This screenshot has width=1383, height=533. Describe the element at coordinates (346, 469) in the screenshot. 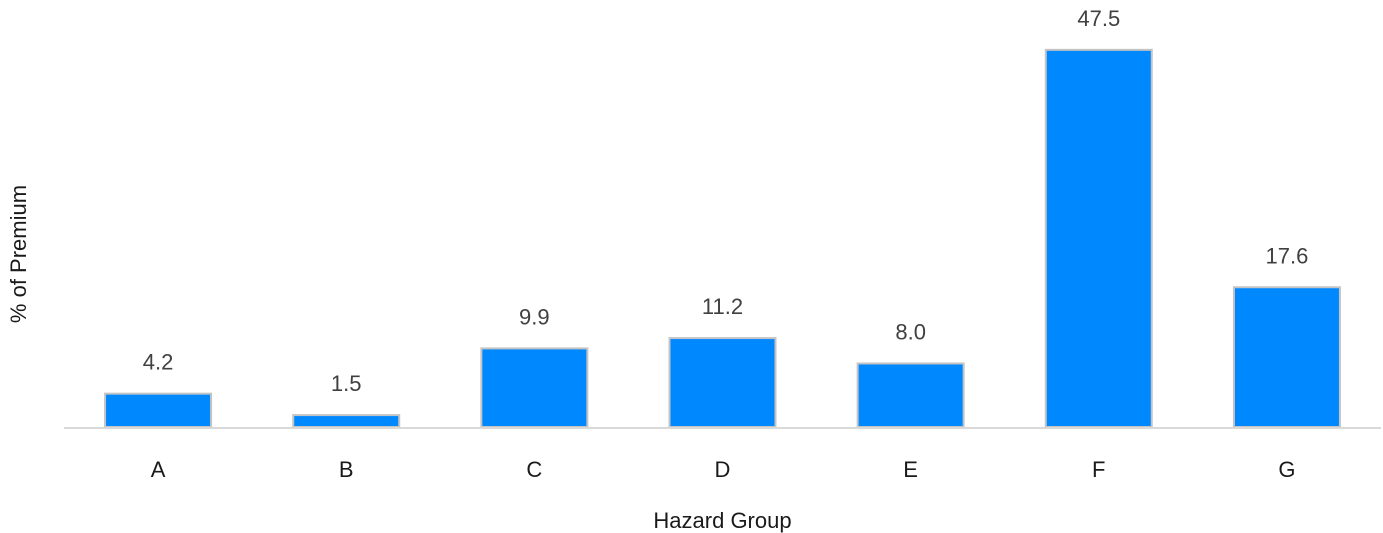

I see `x-tick-label-B: B` at that location.